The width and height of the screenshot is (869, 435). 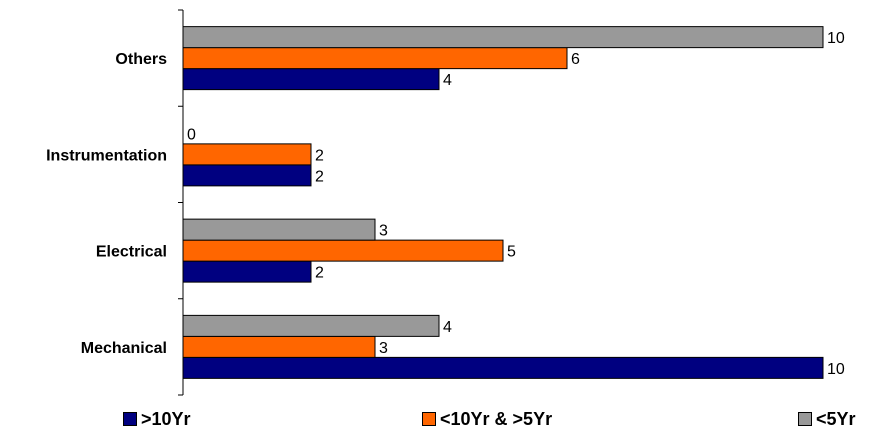 I want to click on bar-10yr-5yr-instrumentation, so click(x=247, y=154).